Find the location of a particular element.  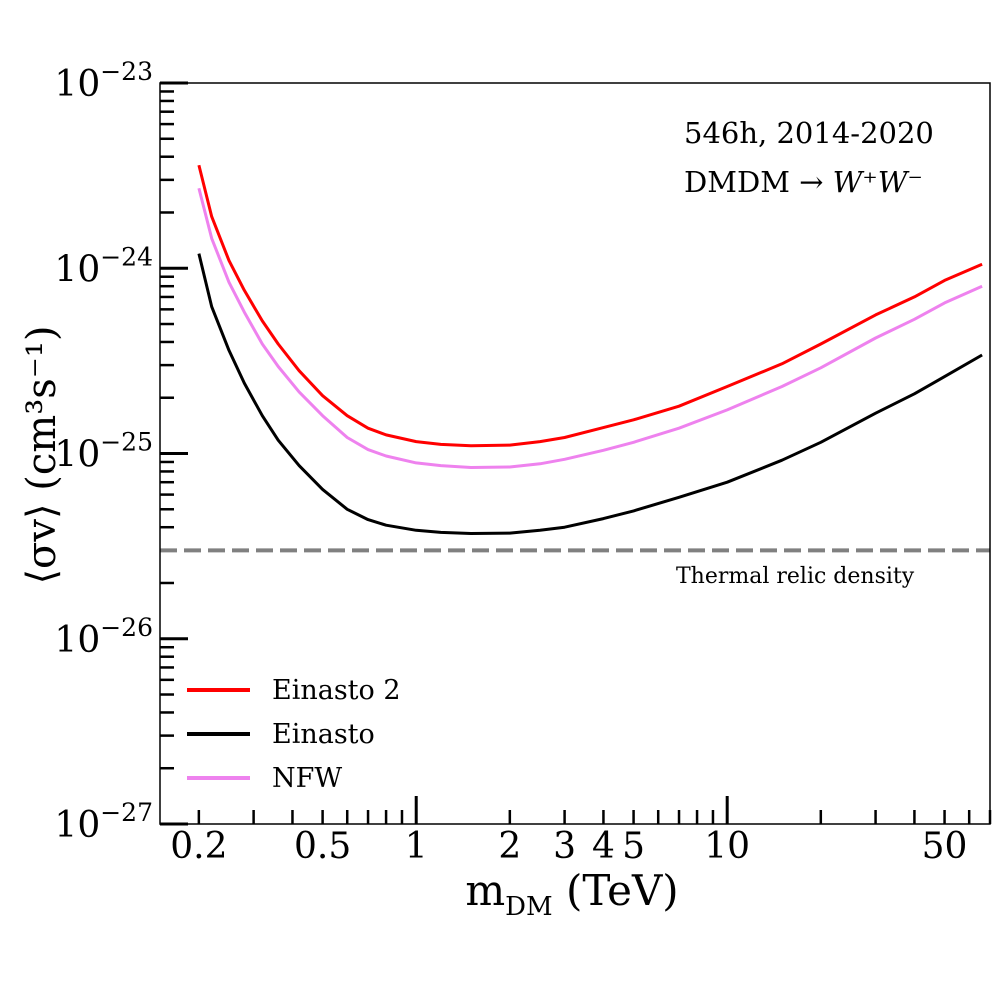

y-tick-label: 10−25 is located at coordinates (103, 452).